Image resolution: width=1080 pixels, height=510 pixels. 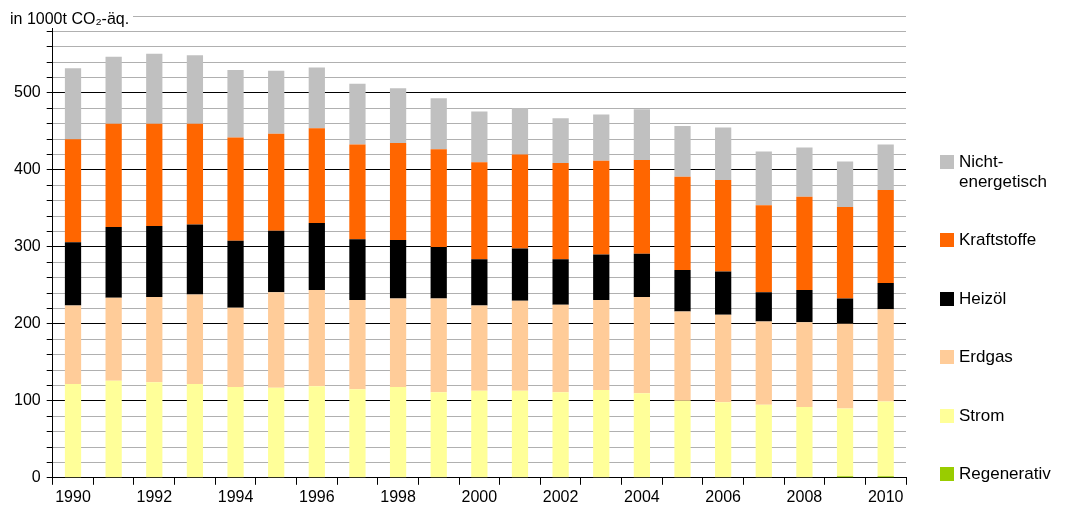 What do you see at coordinates (642, 496) in the screenshot?
I see `x-tick-label: 2004` at bounding box center [642, 496].